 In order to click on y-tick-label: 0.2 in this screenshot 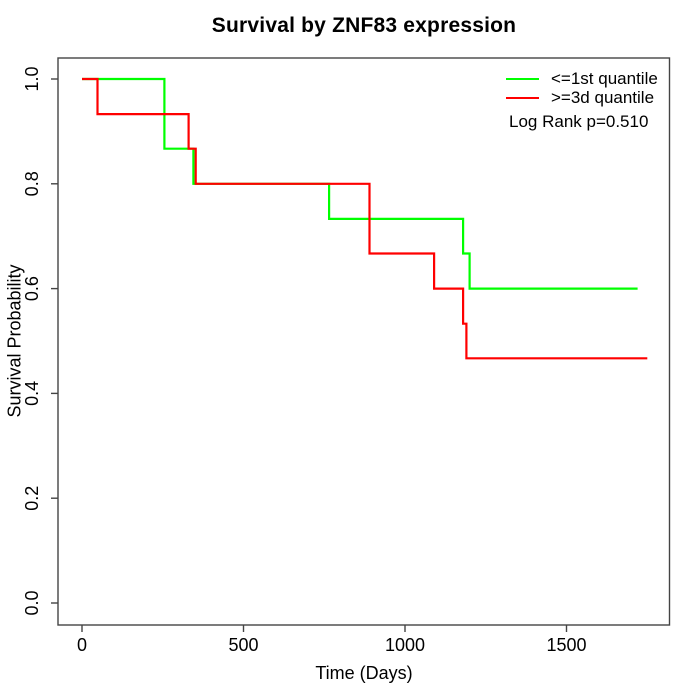, I will do `click(32, 498)`.